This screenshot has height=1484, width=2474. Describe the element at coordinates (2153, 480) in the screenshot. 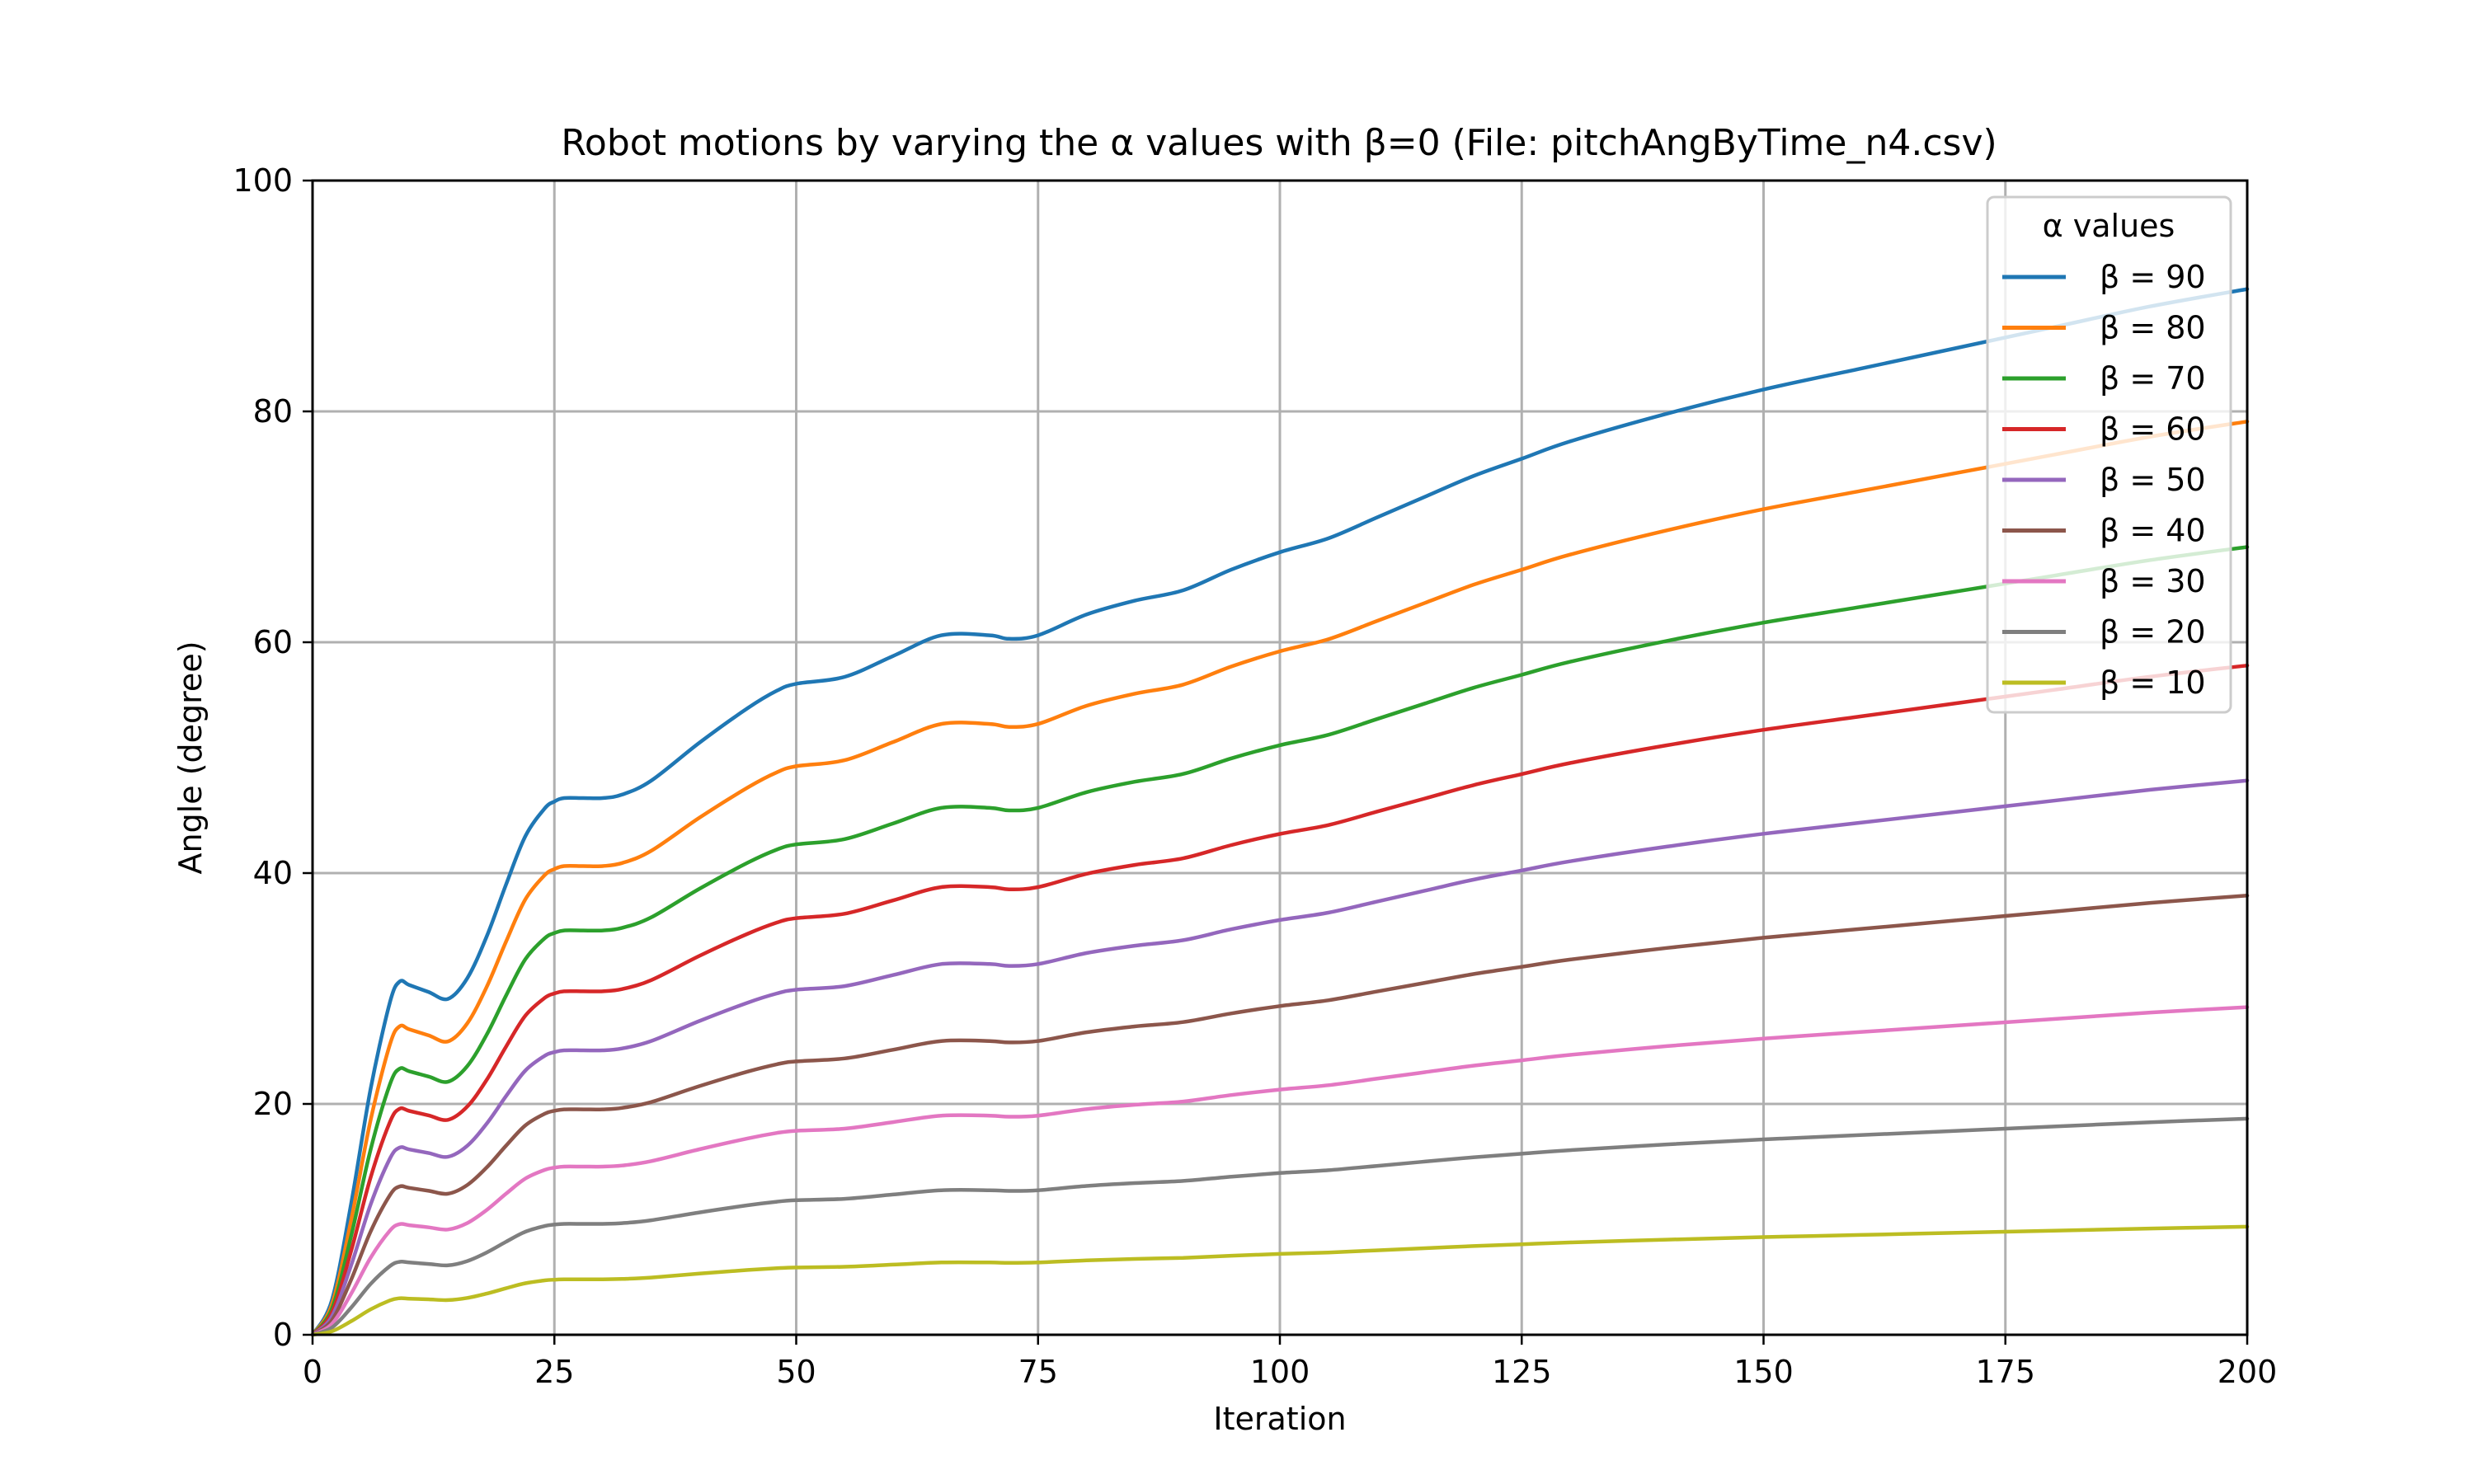

I see `legend-label: β = 50` at that location.